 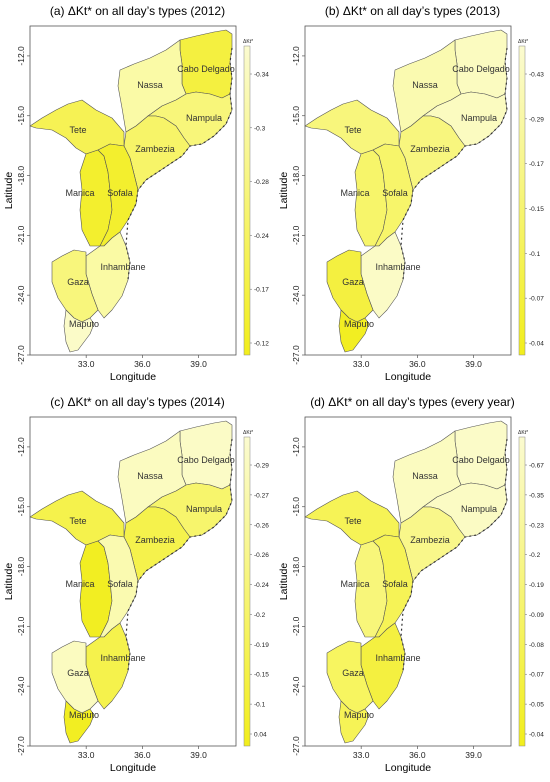 I want to click on colorbar-tick-label: 0.04, so click(x=260, y=735).